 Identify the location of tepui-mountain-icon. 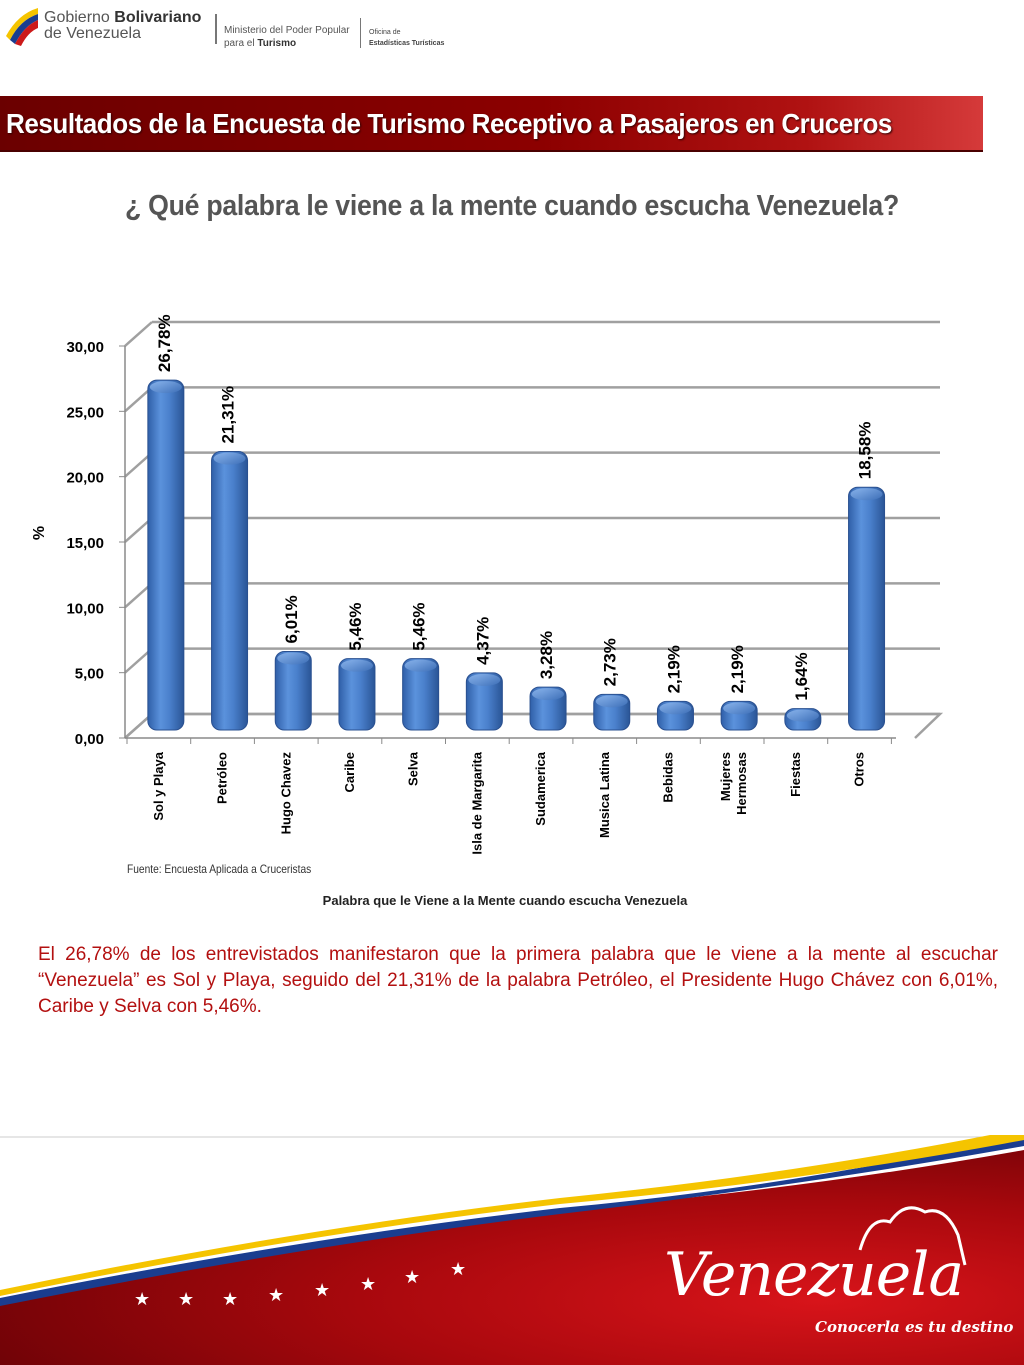
(912, 1236).